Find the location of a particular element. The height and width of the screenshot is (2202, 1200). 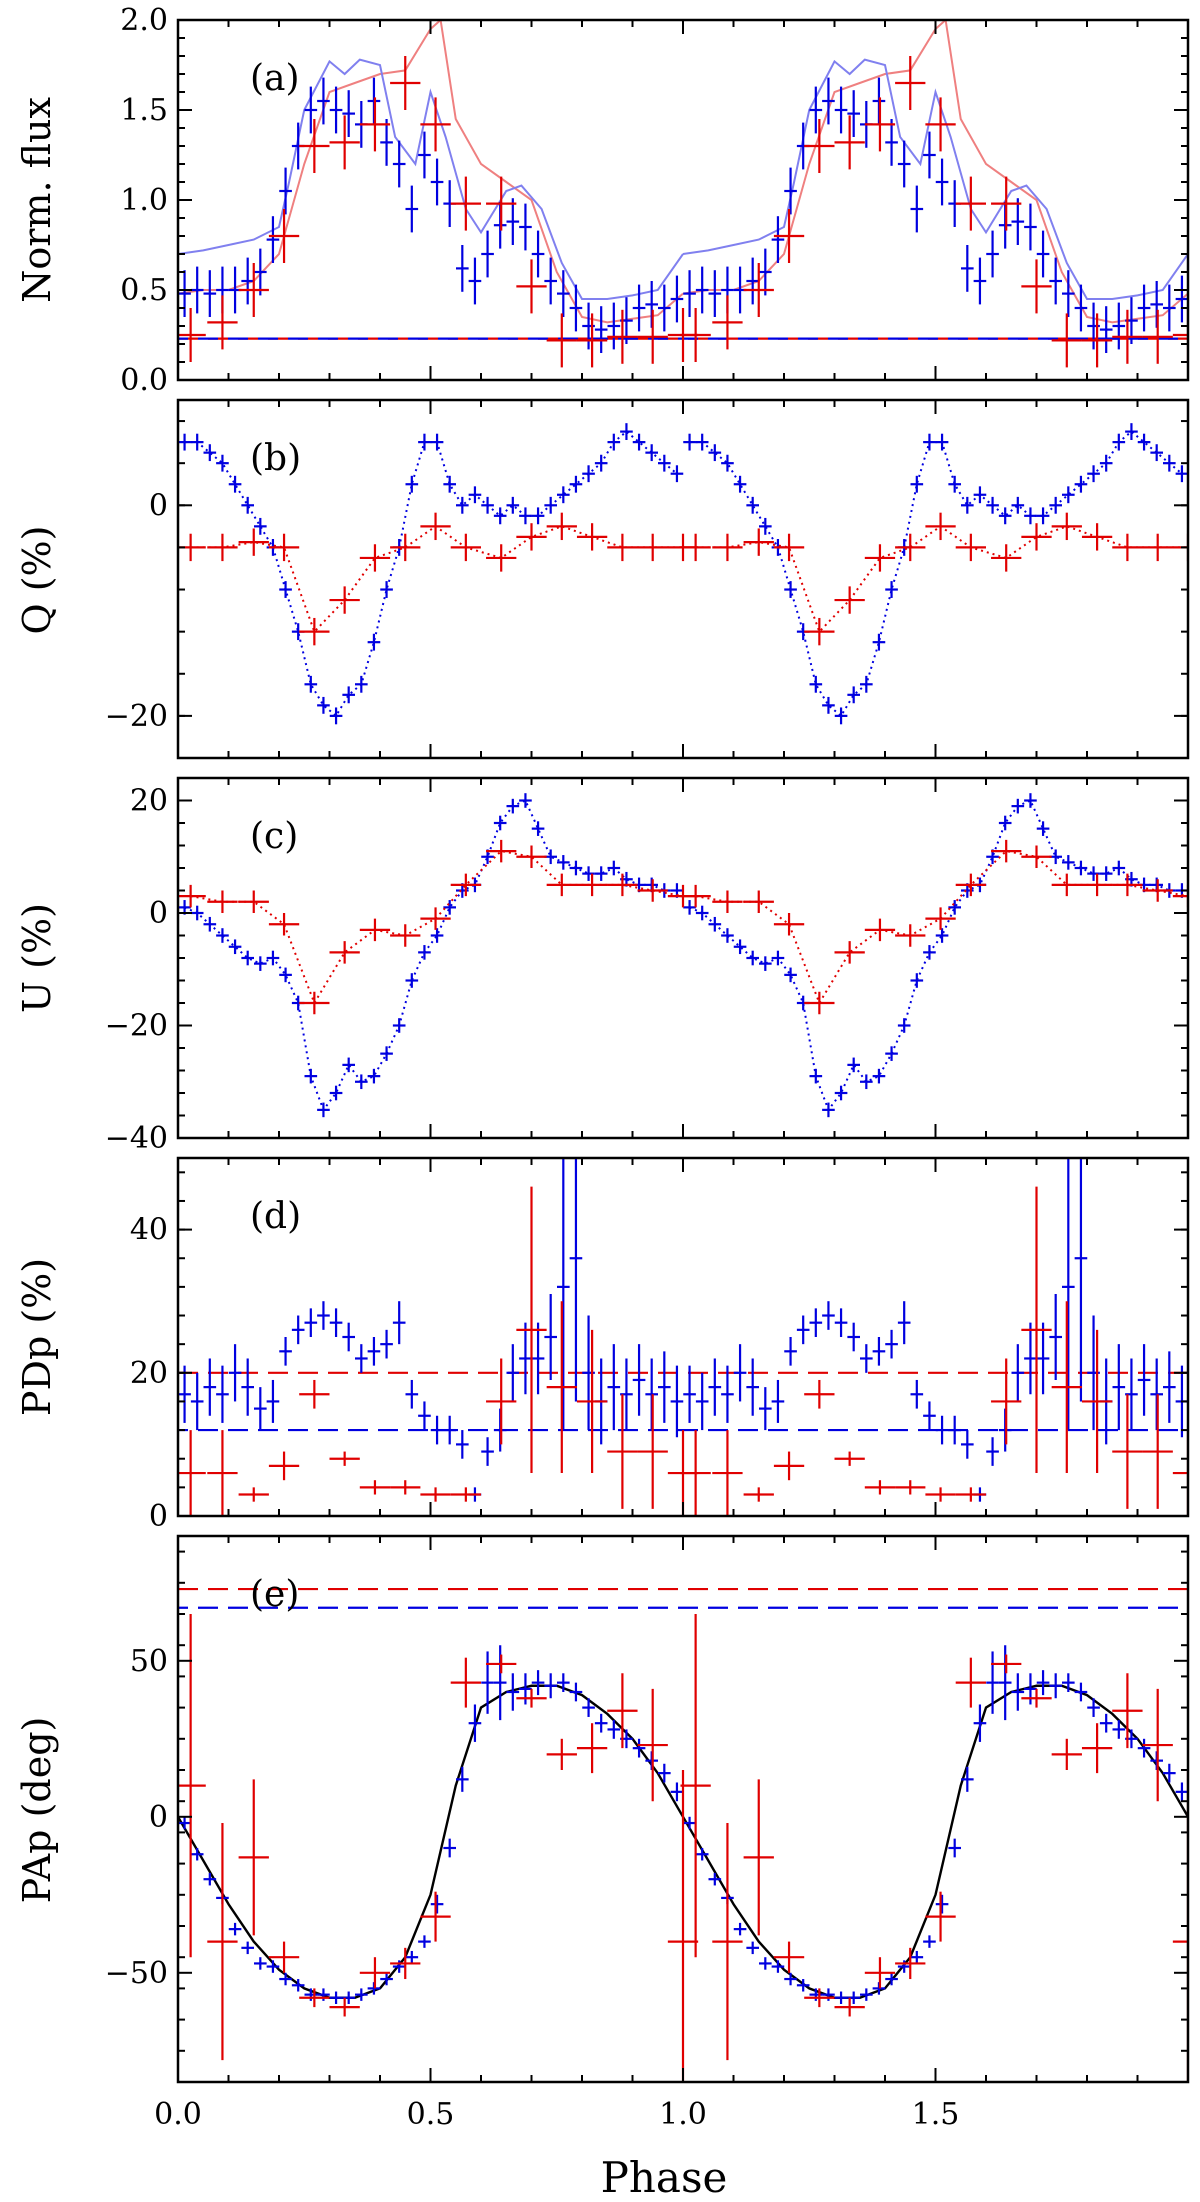

y-tick-label: 1.0 is located at coordinates (144, 200).